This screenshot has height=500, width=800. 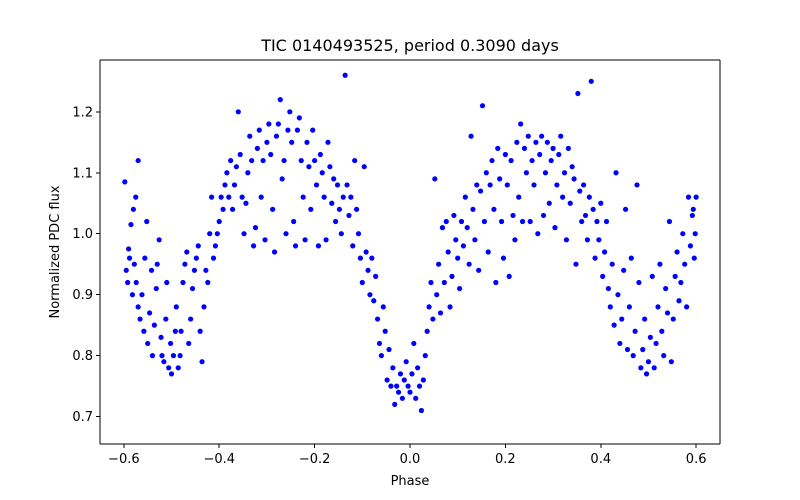 What do you see at coordinates (315, 459) in the screenshot?
I see `x-tick-label: −0.2` at bounding box center [315, 459].